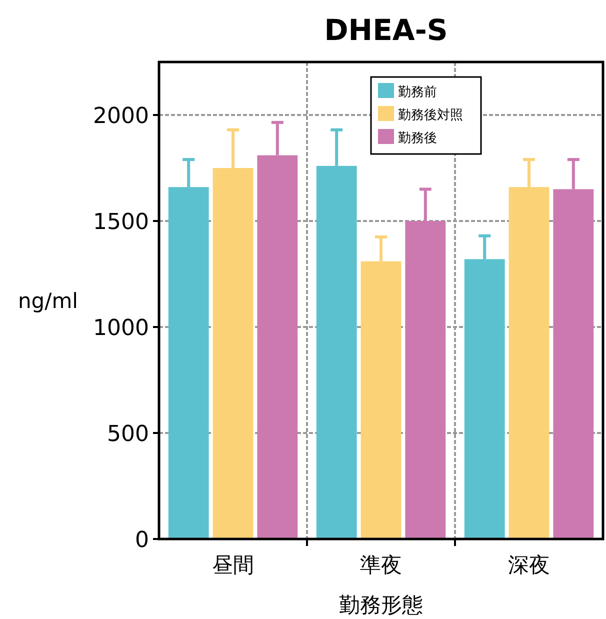  Describe the element at coordinates (121, 222) in the screenshot. I see `y-tick-label: 1500` at that location.